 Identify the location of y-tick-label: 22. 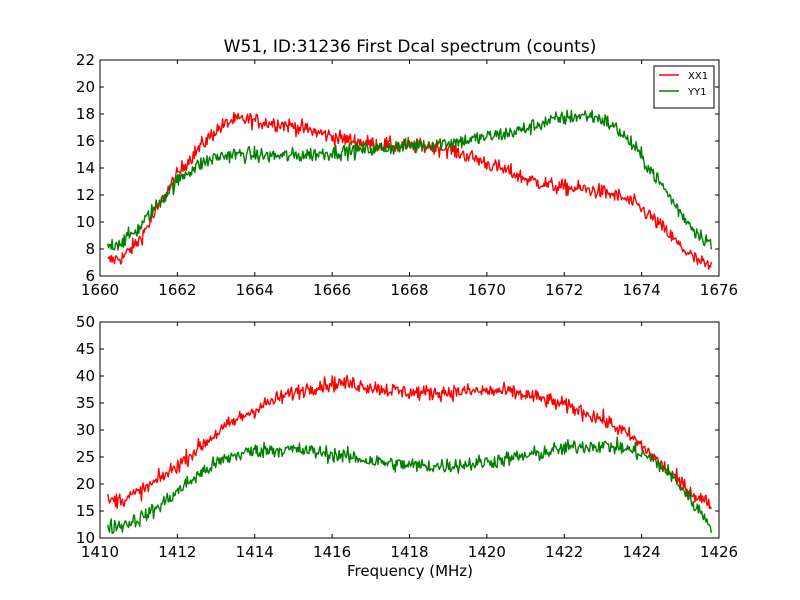
(85, 60).